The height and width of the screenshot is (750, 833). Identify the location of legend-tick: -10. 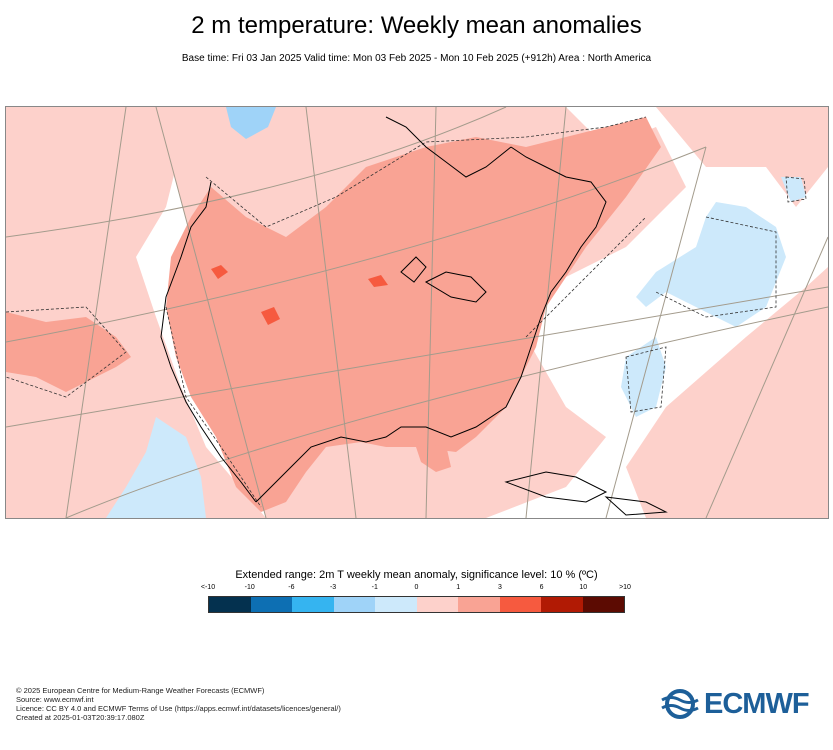
(249, 587).